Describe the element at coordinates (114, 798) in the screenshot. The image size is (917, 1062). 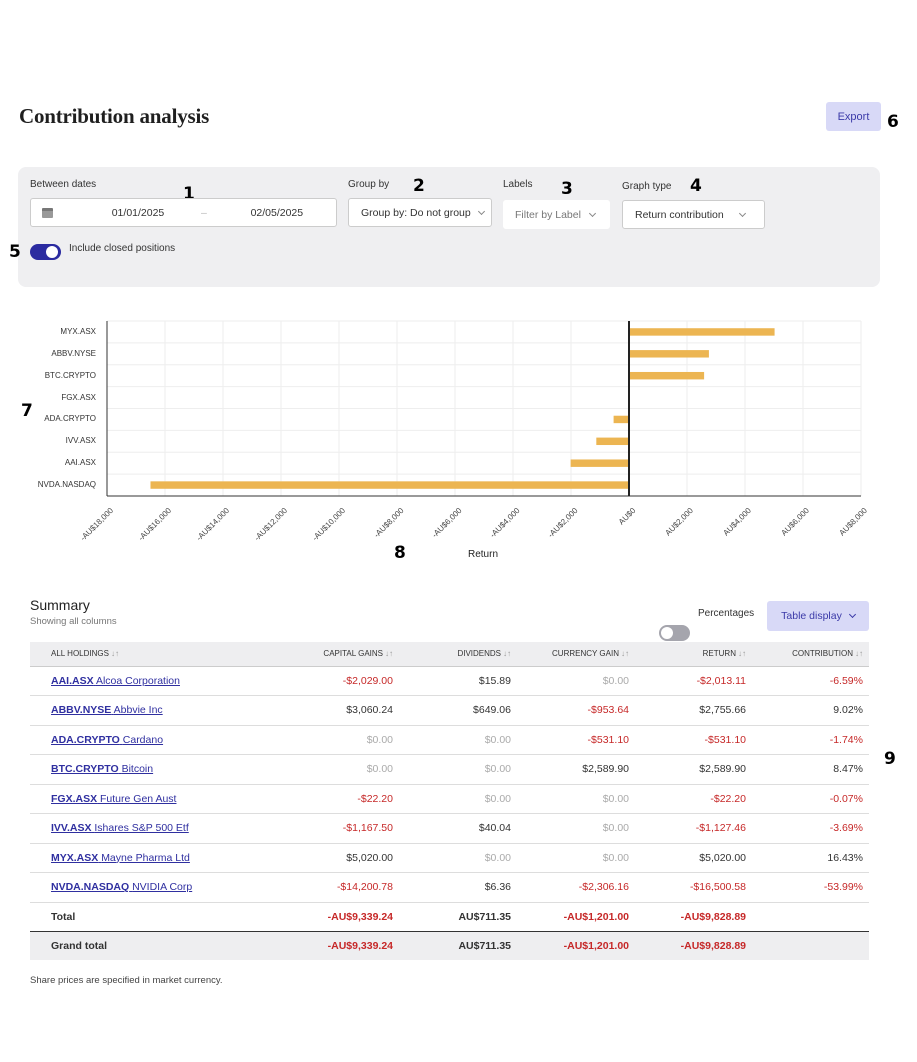
I see `holding-link: FGX.ASX Future Gen Aust` at that location.